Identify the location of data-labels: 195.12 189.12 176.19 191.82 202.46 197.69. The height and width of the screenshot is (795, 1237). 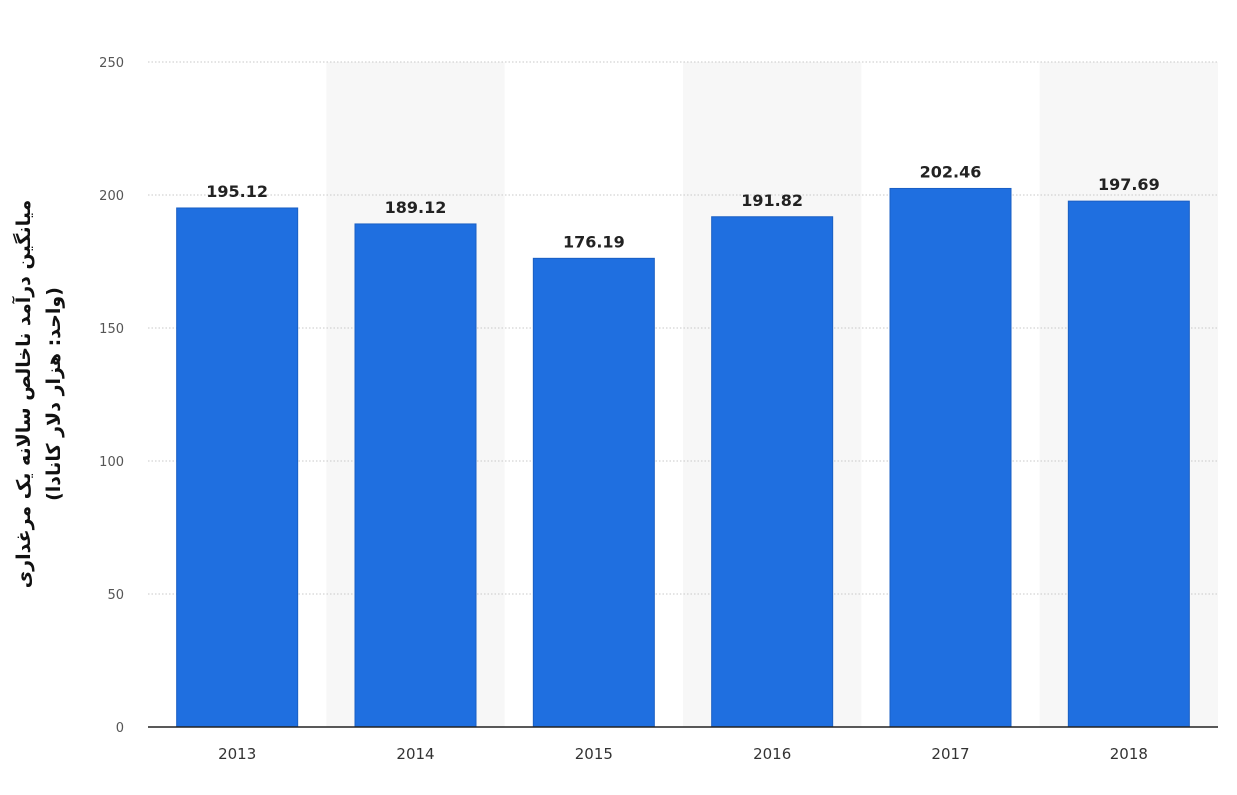
(682, 206).